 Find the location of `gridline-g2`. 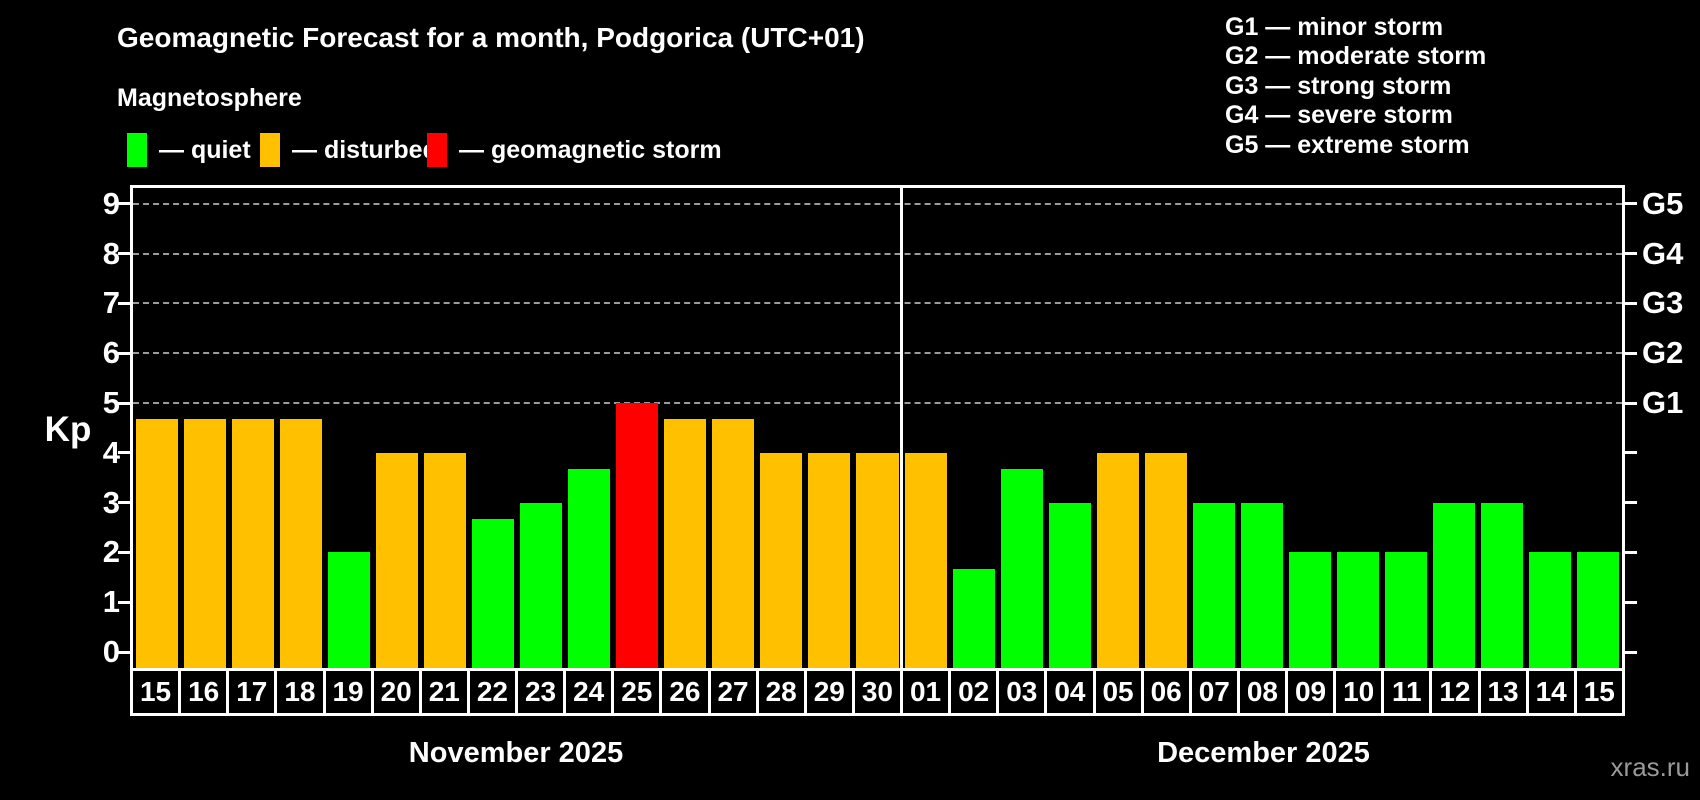

gridline-g2 is located at coordinates (877, 353).